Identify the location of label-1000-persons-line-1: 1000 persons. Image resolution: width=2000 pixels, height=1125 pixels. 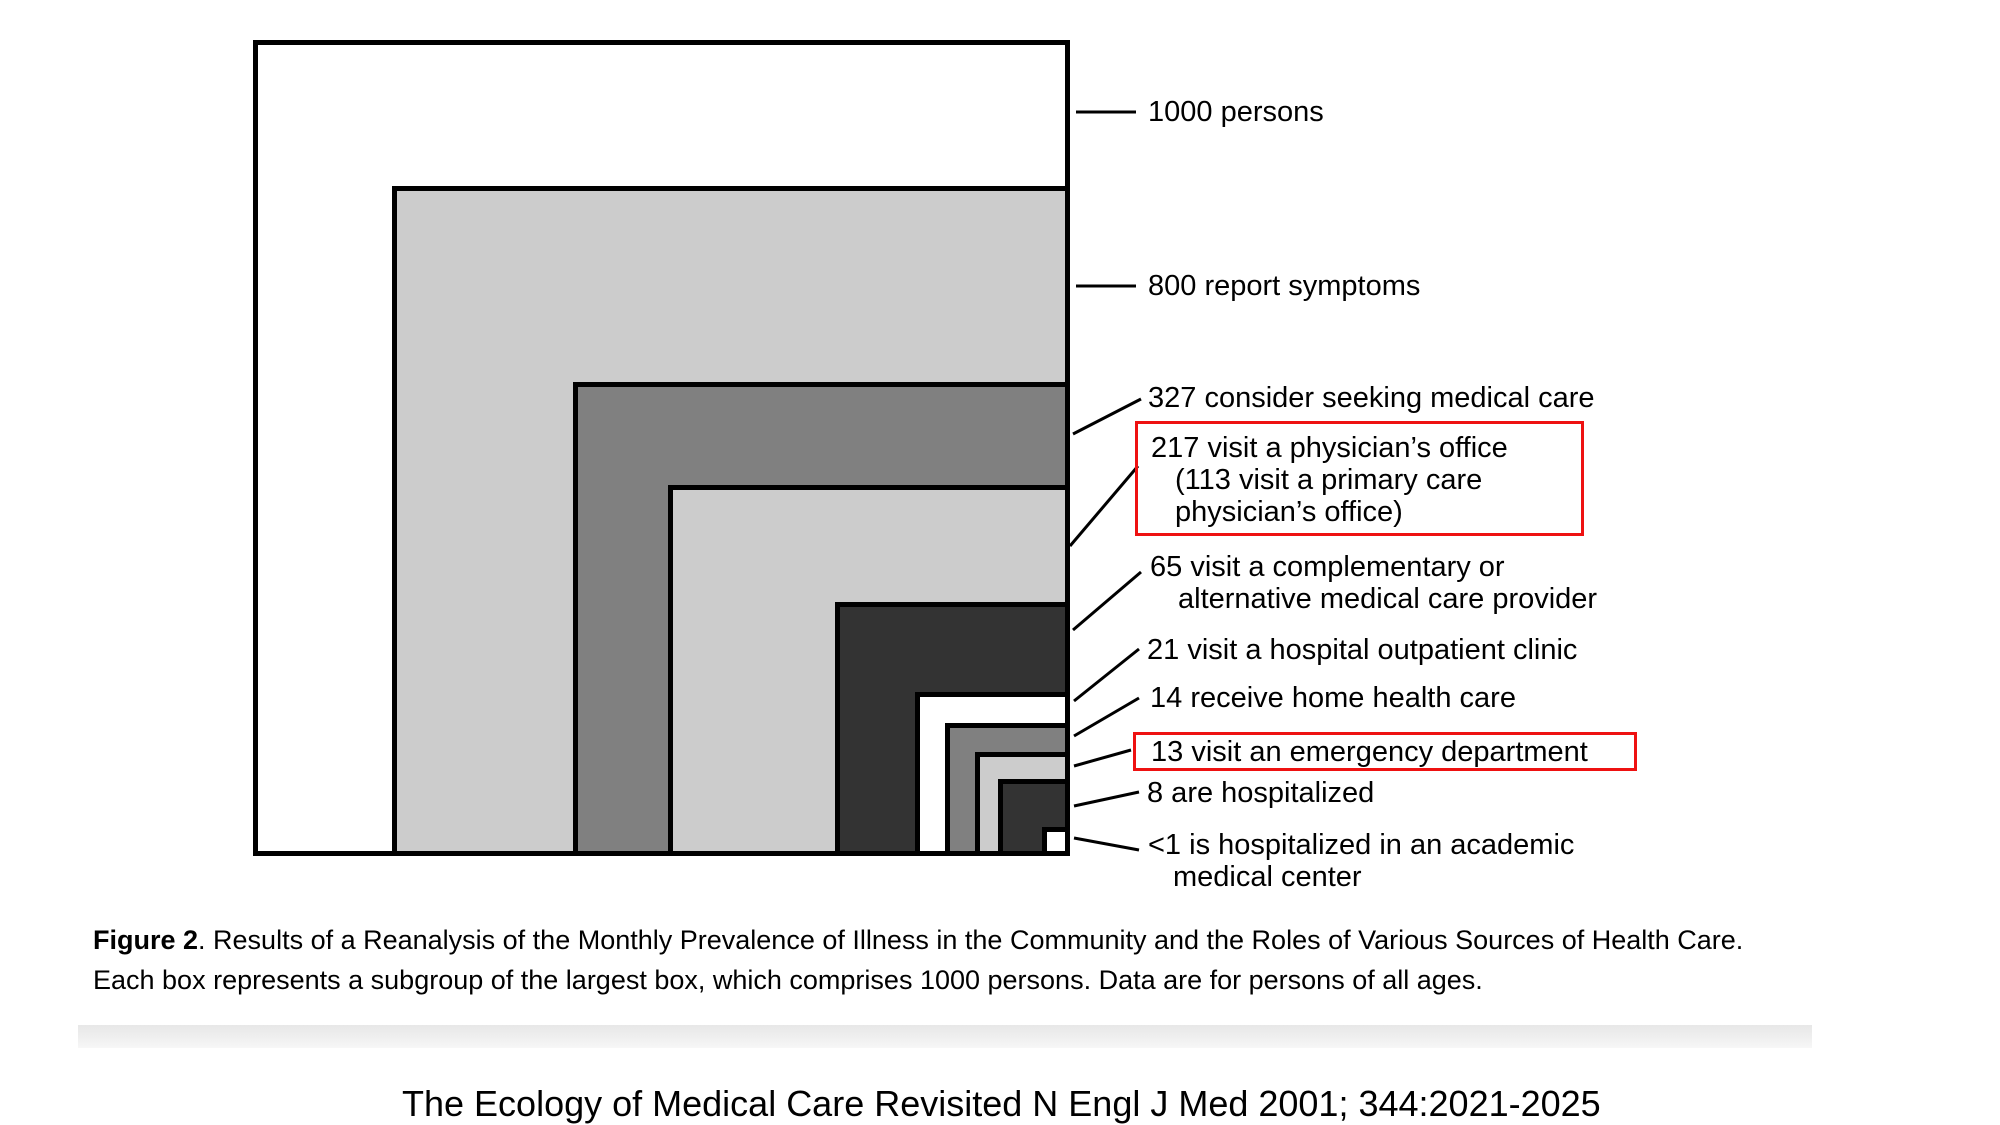
(1236, 112).